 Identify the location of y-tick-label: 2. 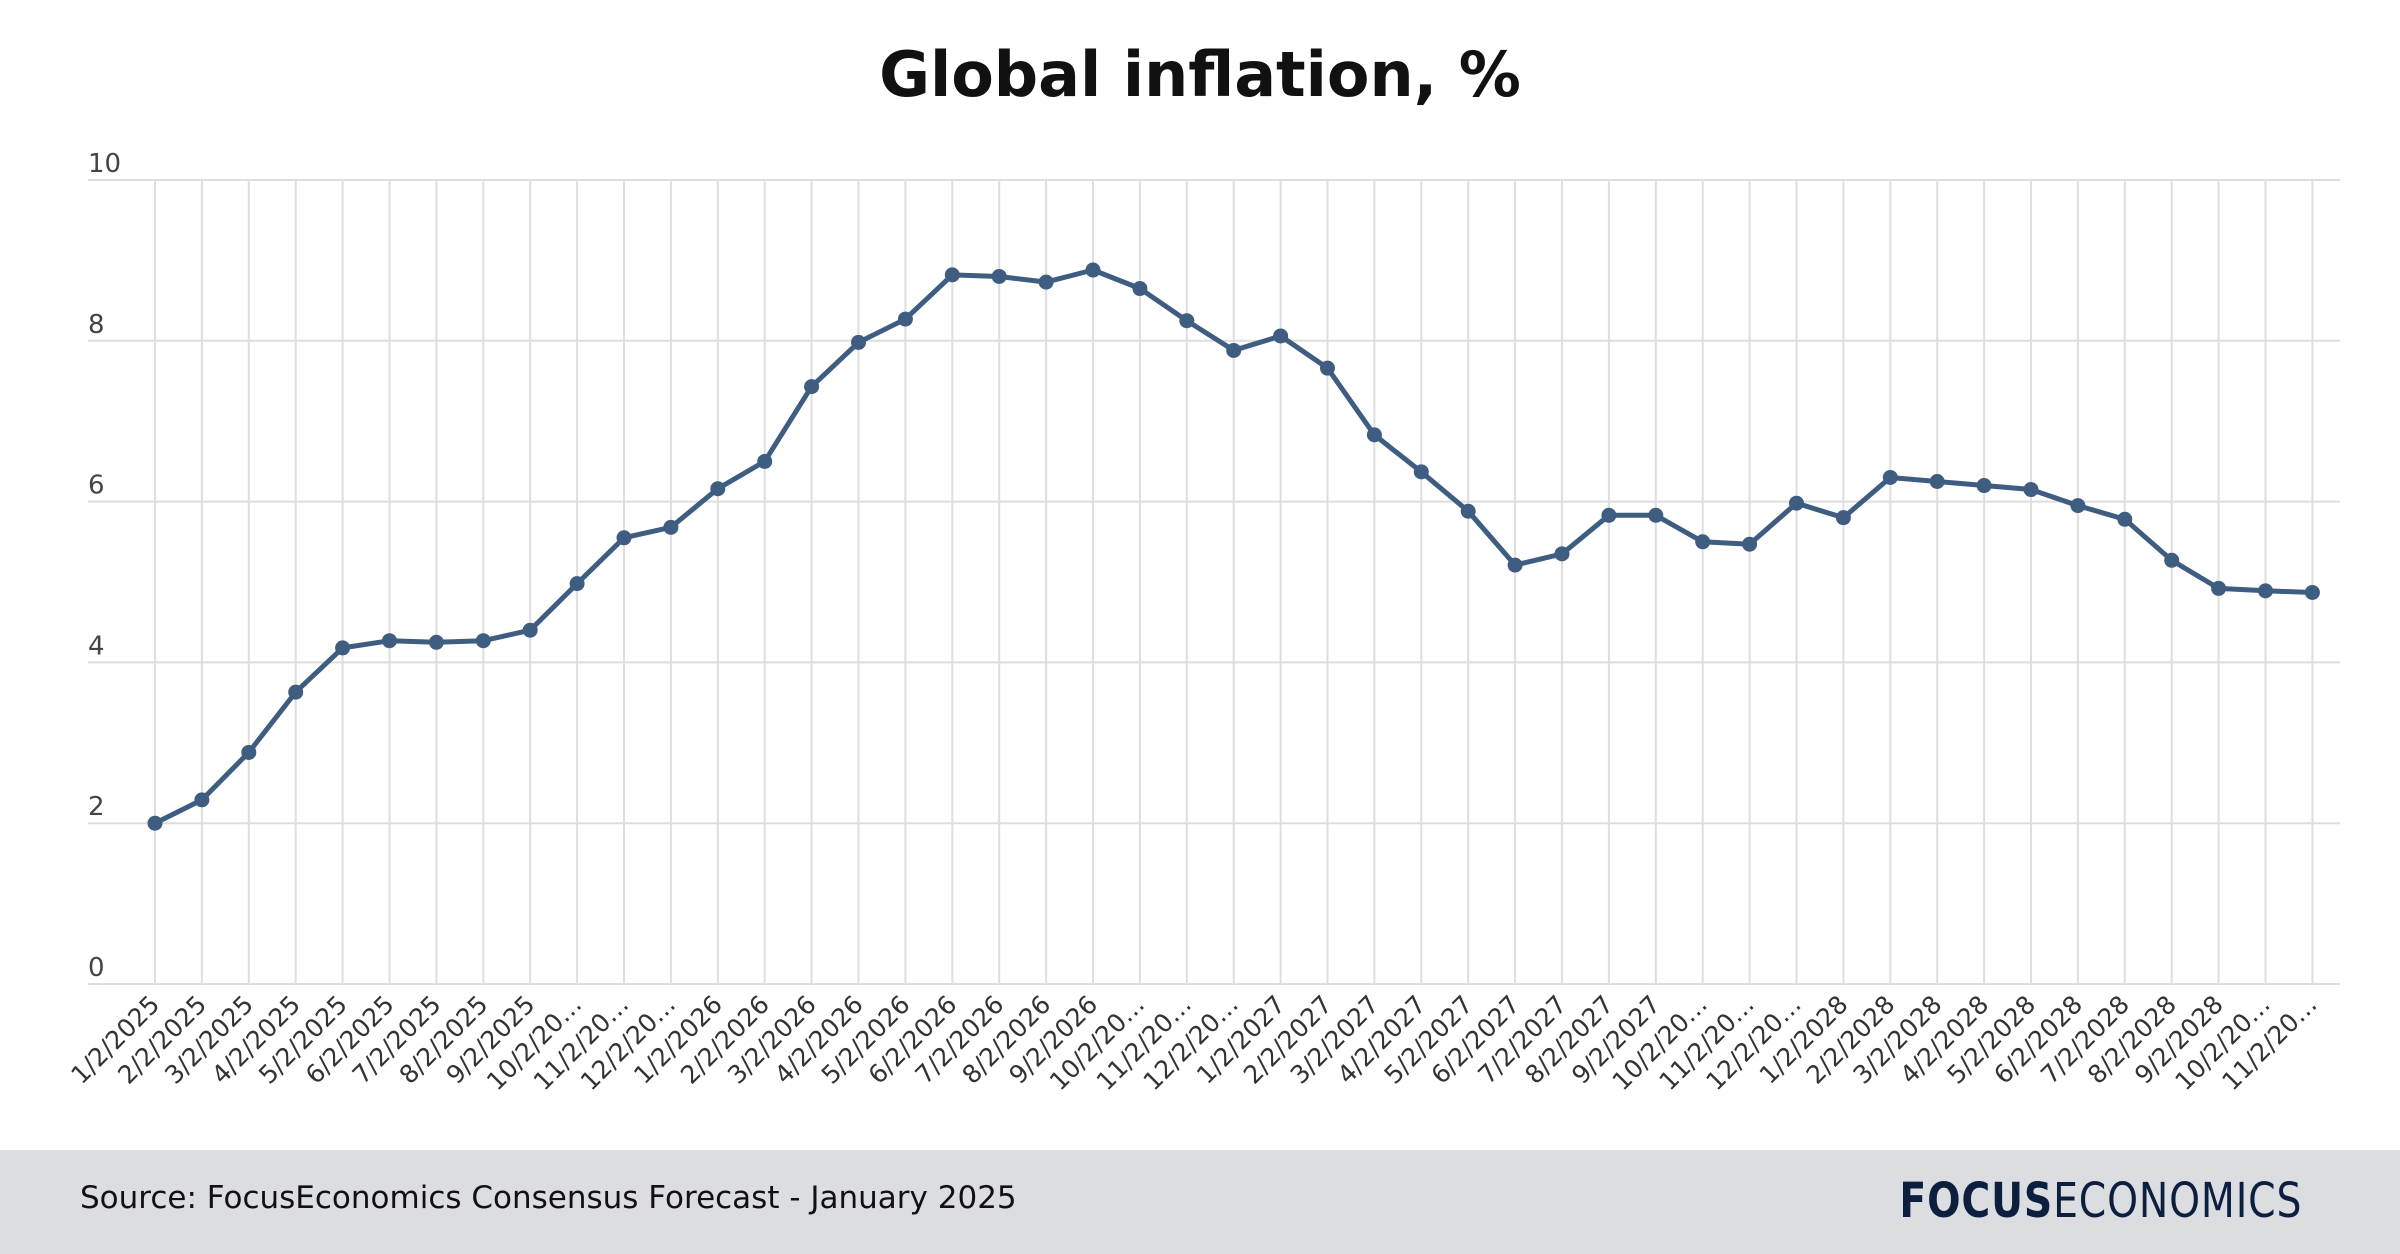
(96, 807).